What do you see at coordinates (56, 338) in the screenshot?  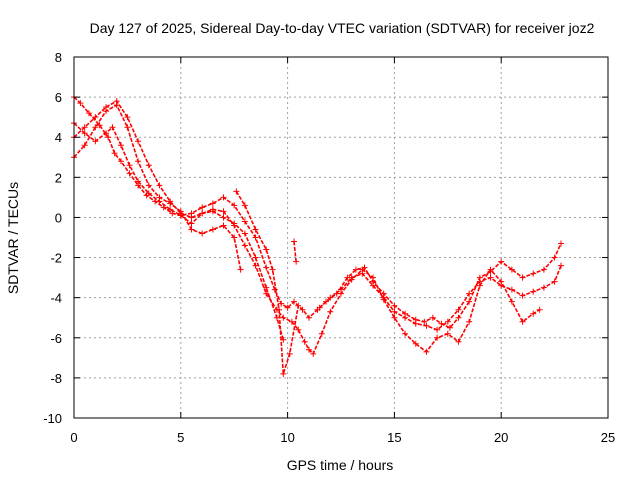 I see `y-tick-label: -6` at bounding box center [56, 338].